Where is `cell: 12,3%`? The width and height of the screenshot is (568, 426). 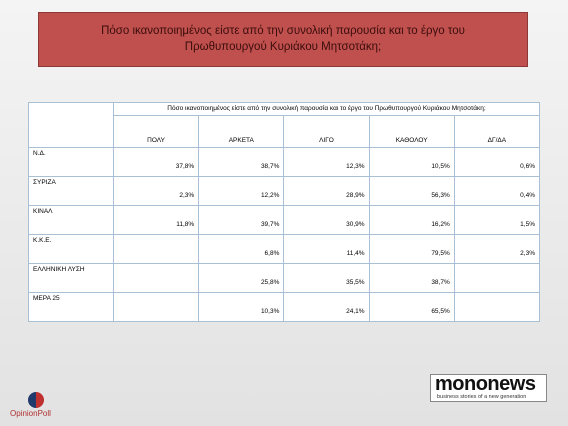 cell: 12,3% is located at coordinates (326, 162).